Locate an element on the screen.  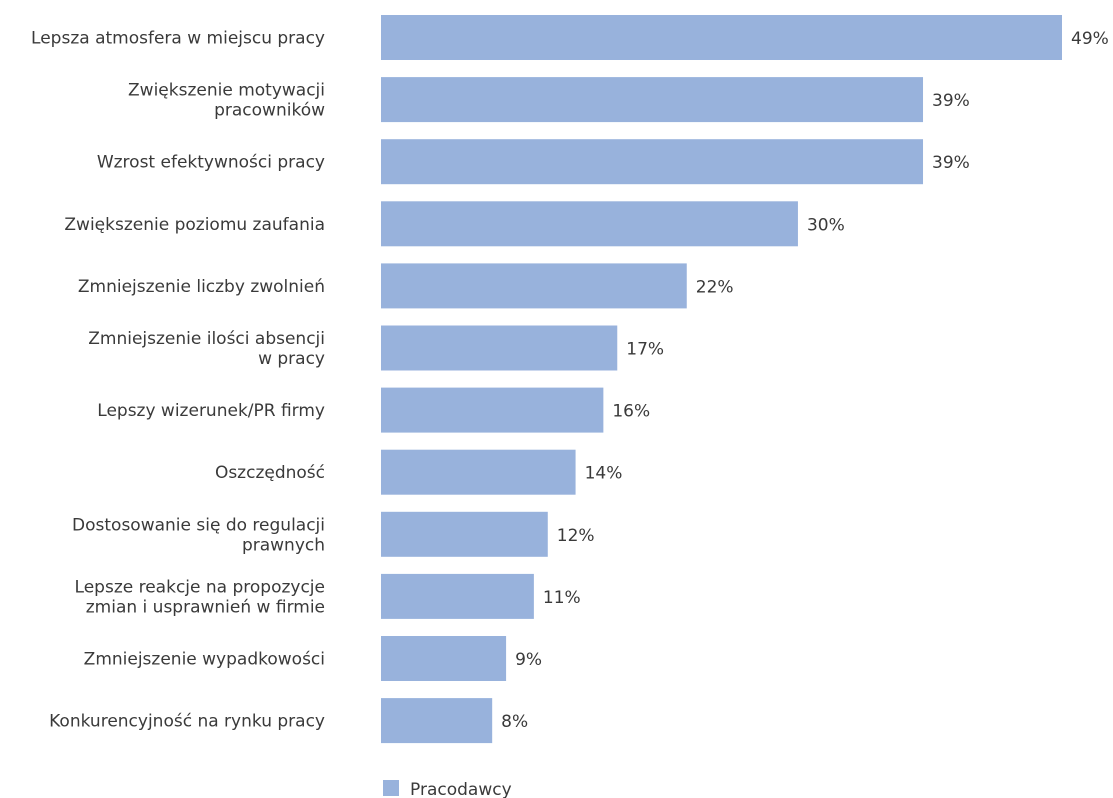
category-label-line: Konkurencyjność na rynku pracy is located at coordinates (187, 722).